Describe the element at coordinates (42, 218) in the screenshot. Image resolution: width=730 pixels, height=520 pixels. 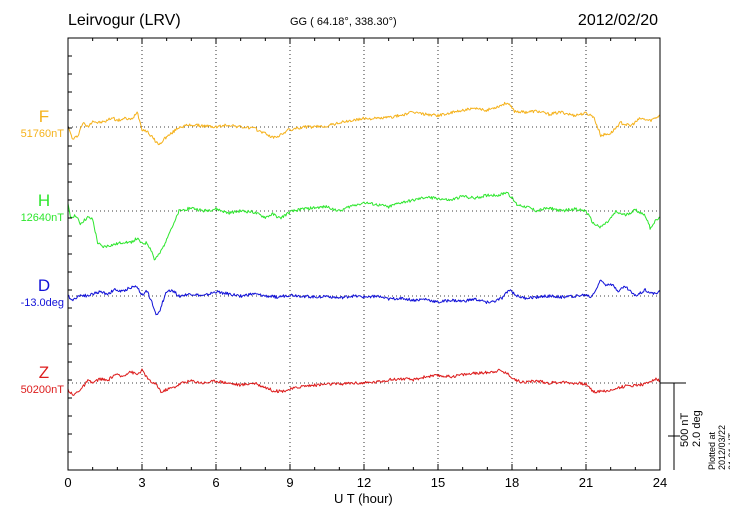
I see `series-baseline-h: 12640nT` at that location.